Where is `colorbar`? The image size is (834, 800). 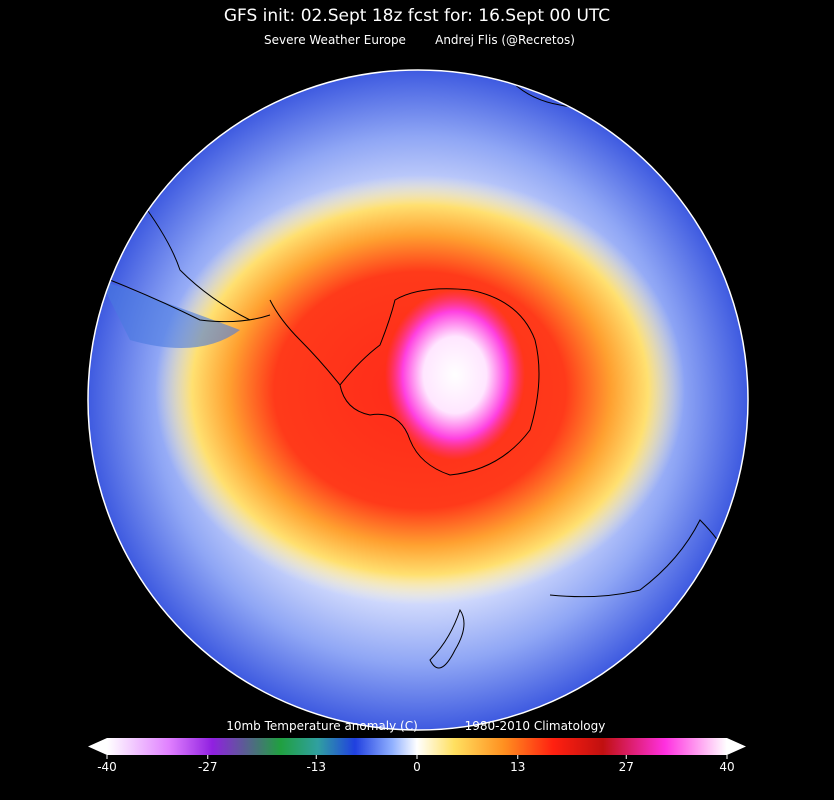 colorbar is located at coordinates (417, 746).